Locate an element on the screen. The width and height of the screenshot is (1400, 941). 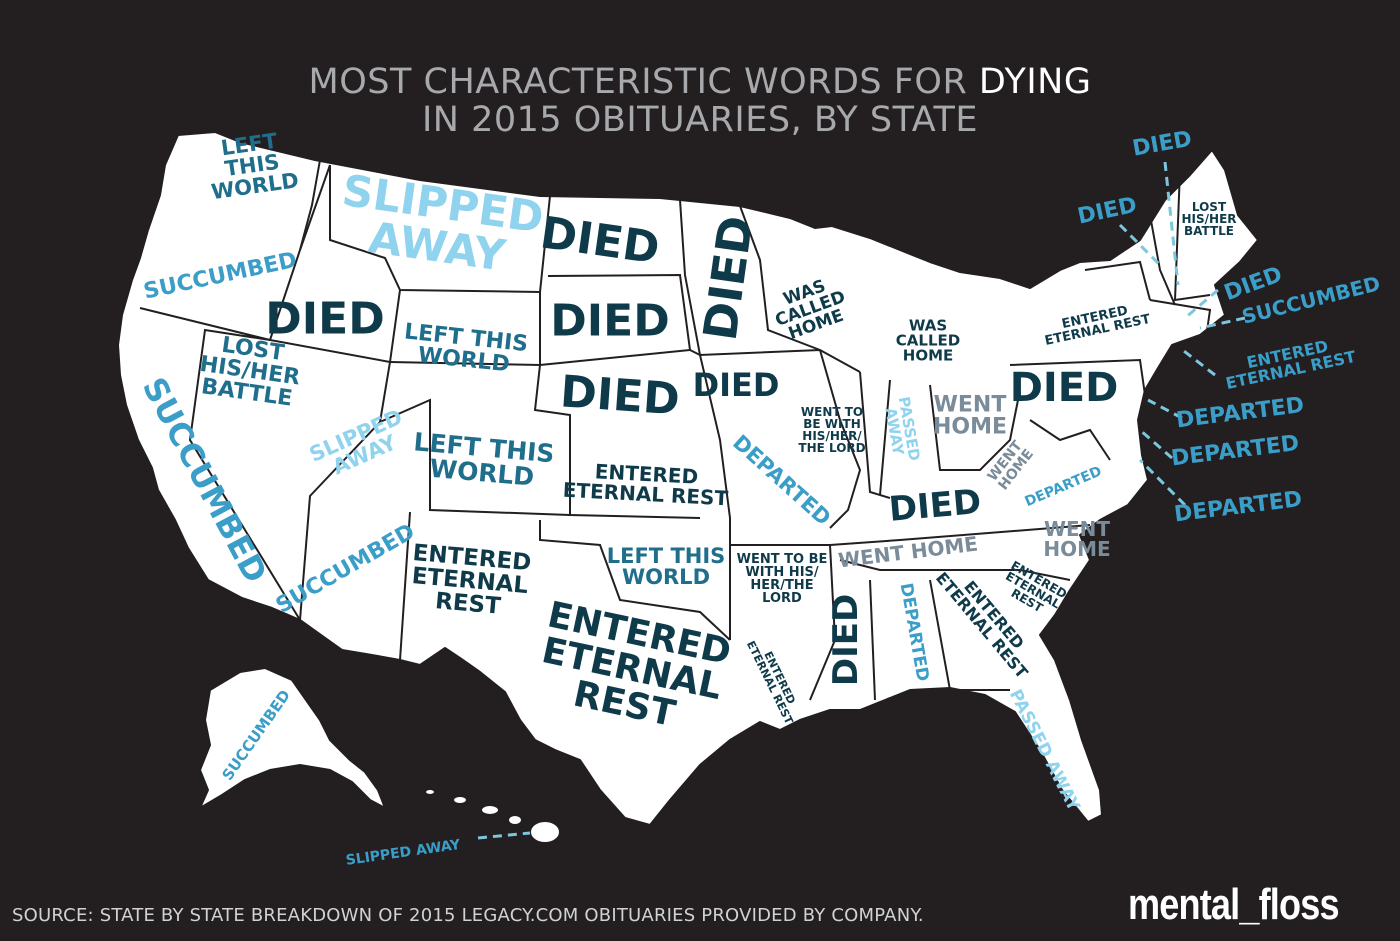
state-label-sd-line: DIED is located at coordinates (609, 320).